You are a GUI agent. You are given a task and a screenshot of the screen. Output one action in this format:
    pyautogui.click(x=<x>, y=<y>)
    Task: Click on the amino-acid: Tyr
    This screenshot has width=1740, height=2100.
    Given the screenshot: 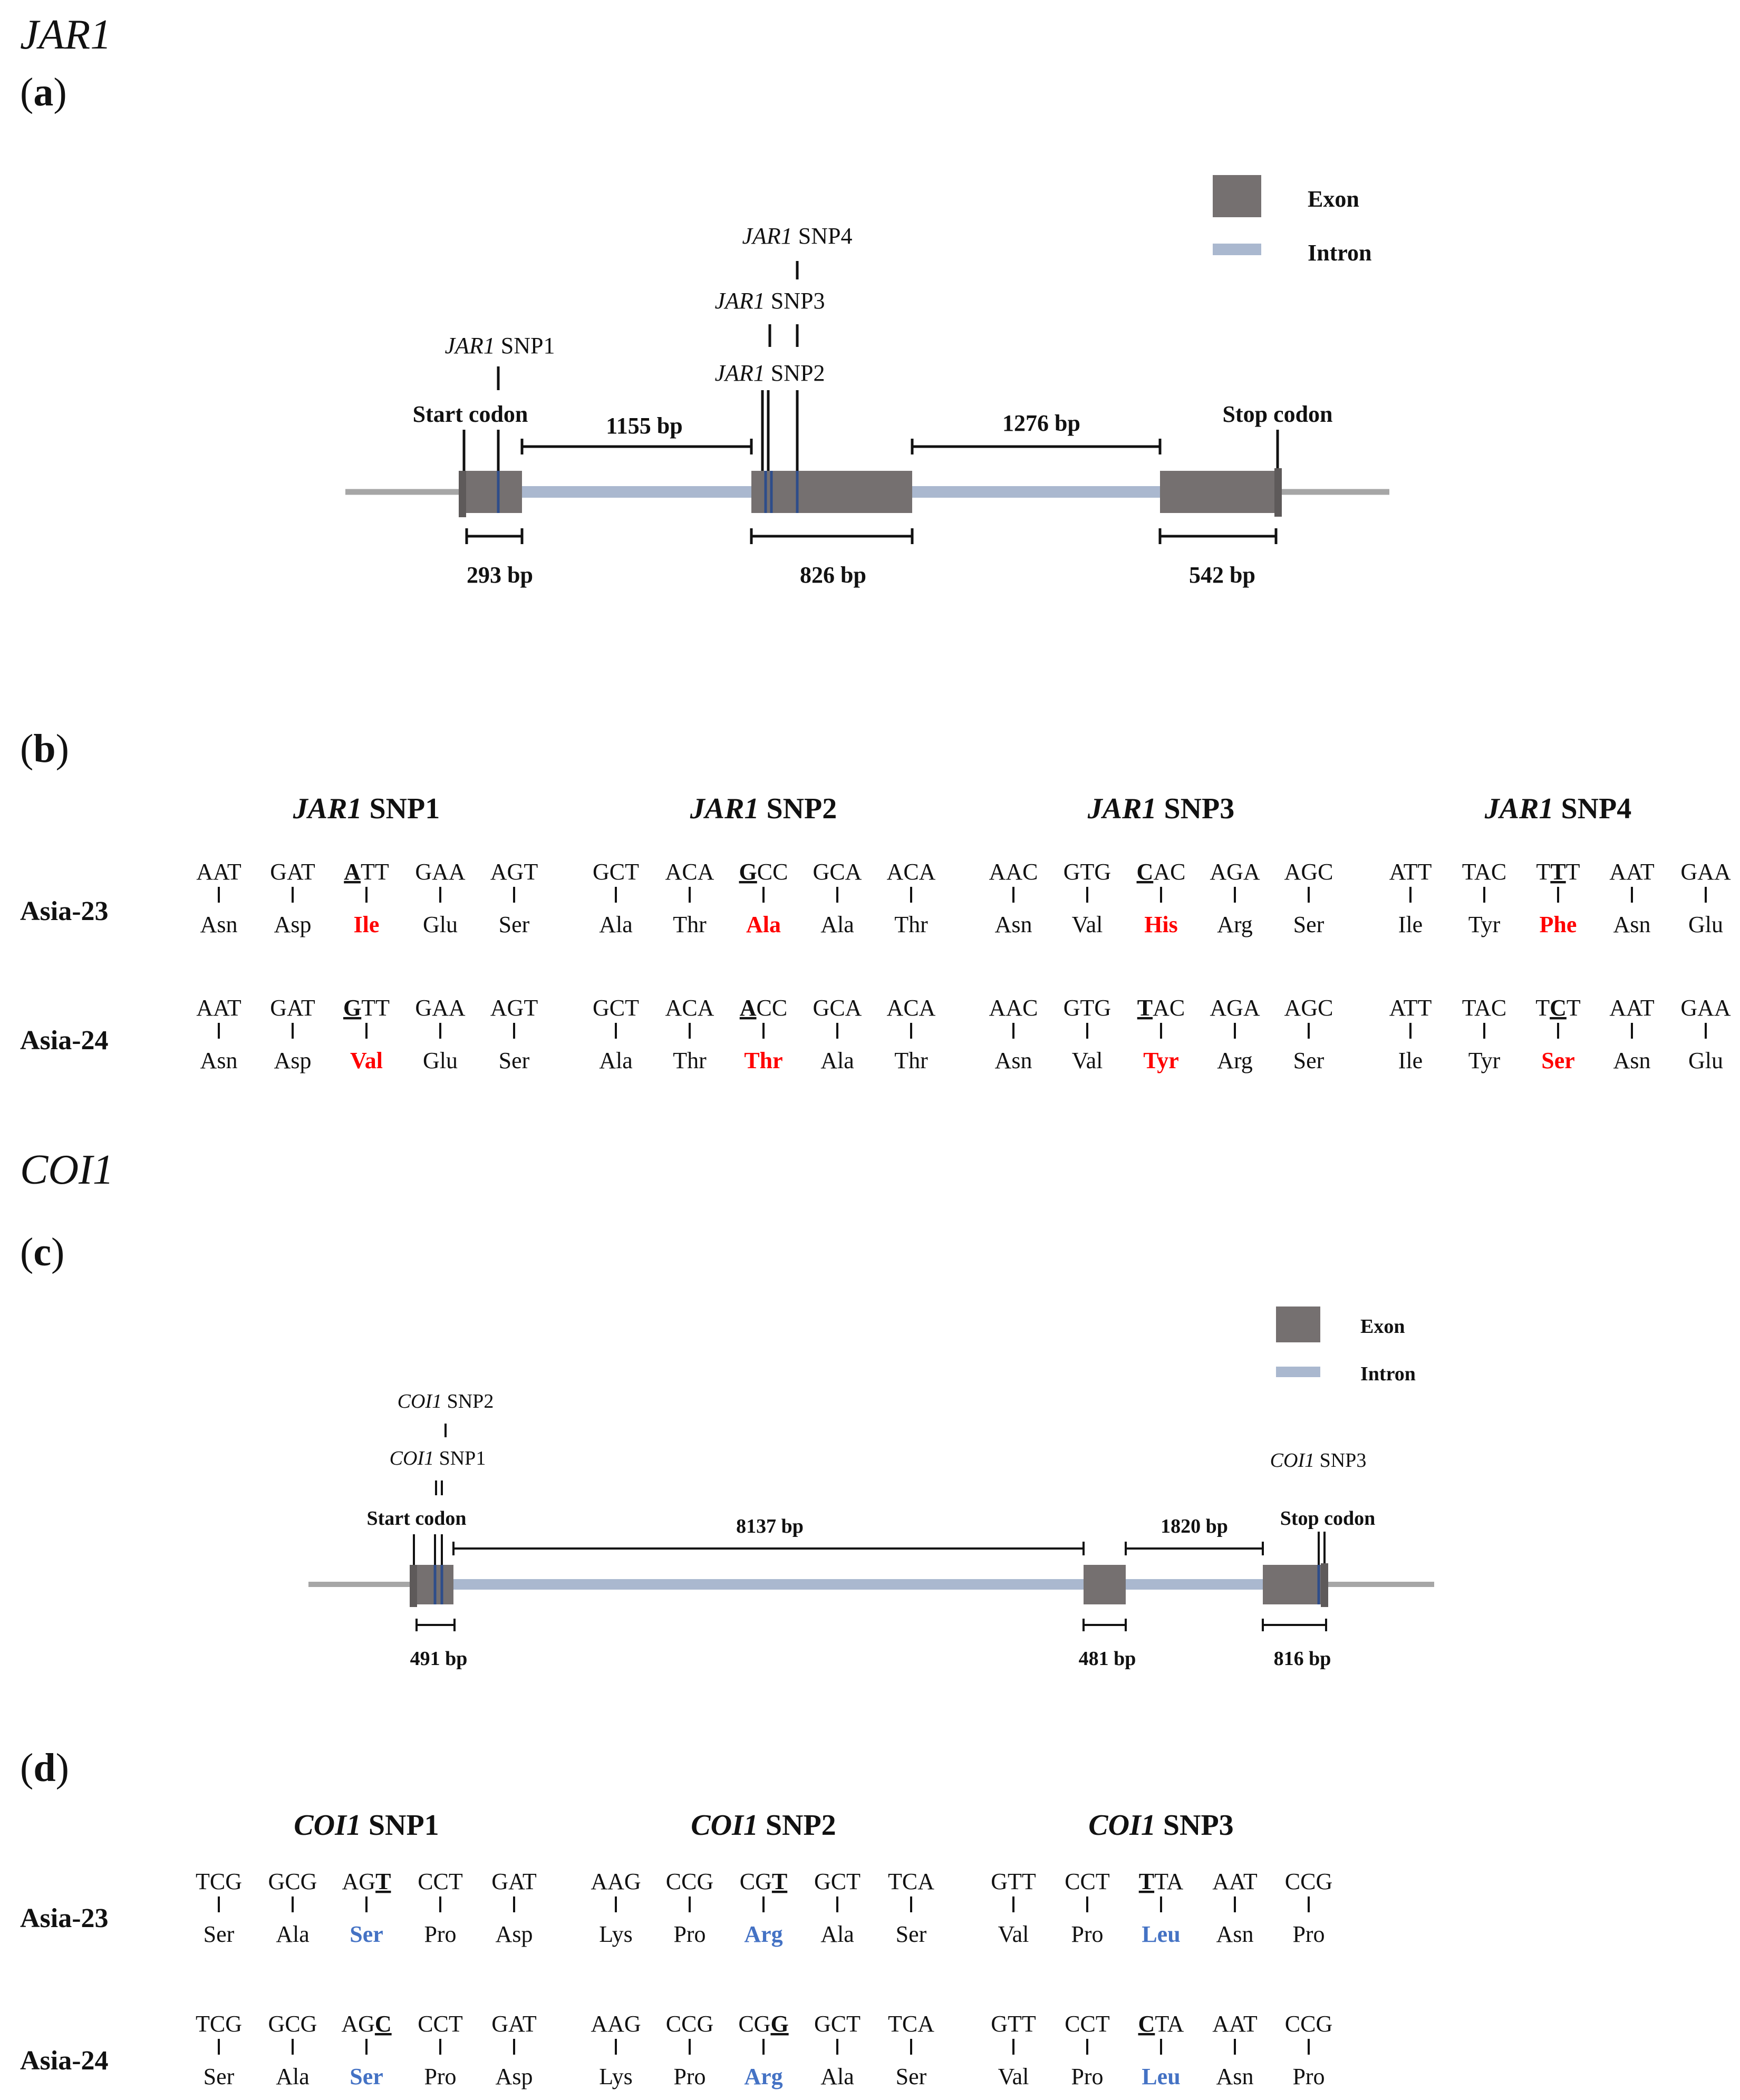 What is the action you would take?
    pyautogui.click(x=1484, y=924)
    